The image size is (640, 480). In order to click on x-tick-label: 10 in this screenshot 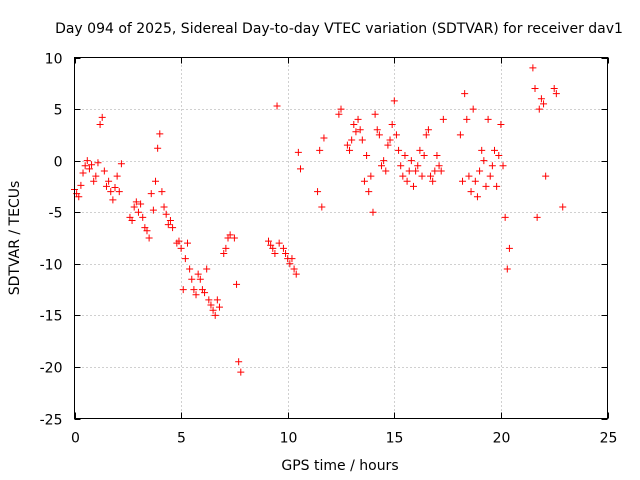, I will do `click(289, 439)`.